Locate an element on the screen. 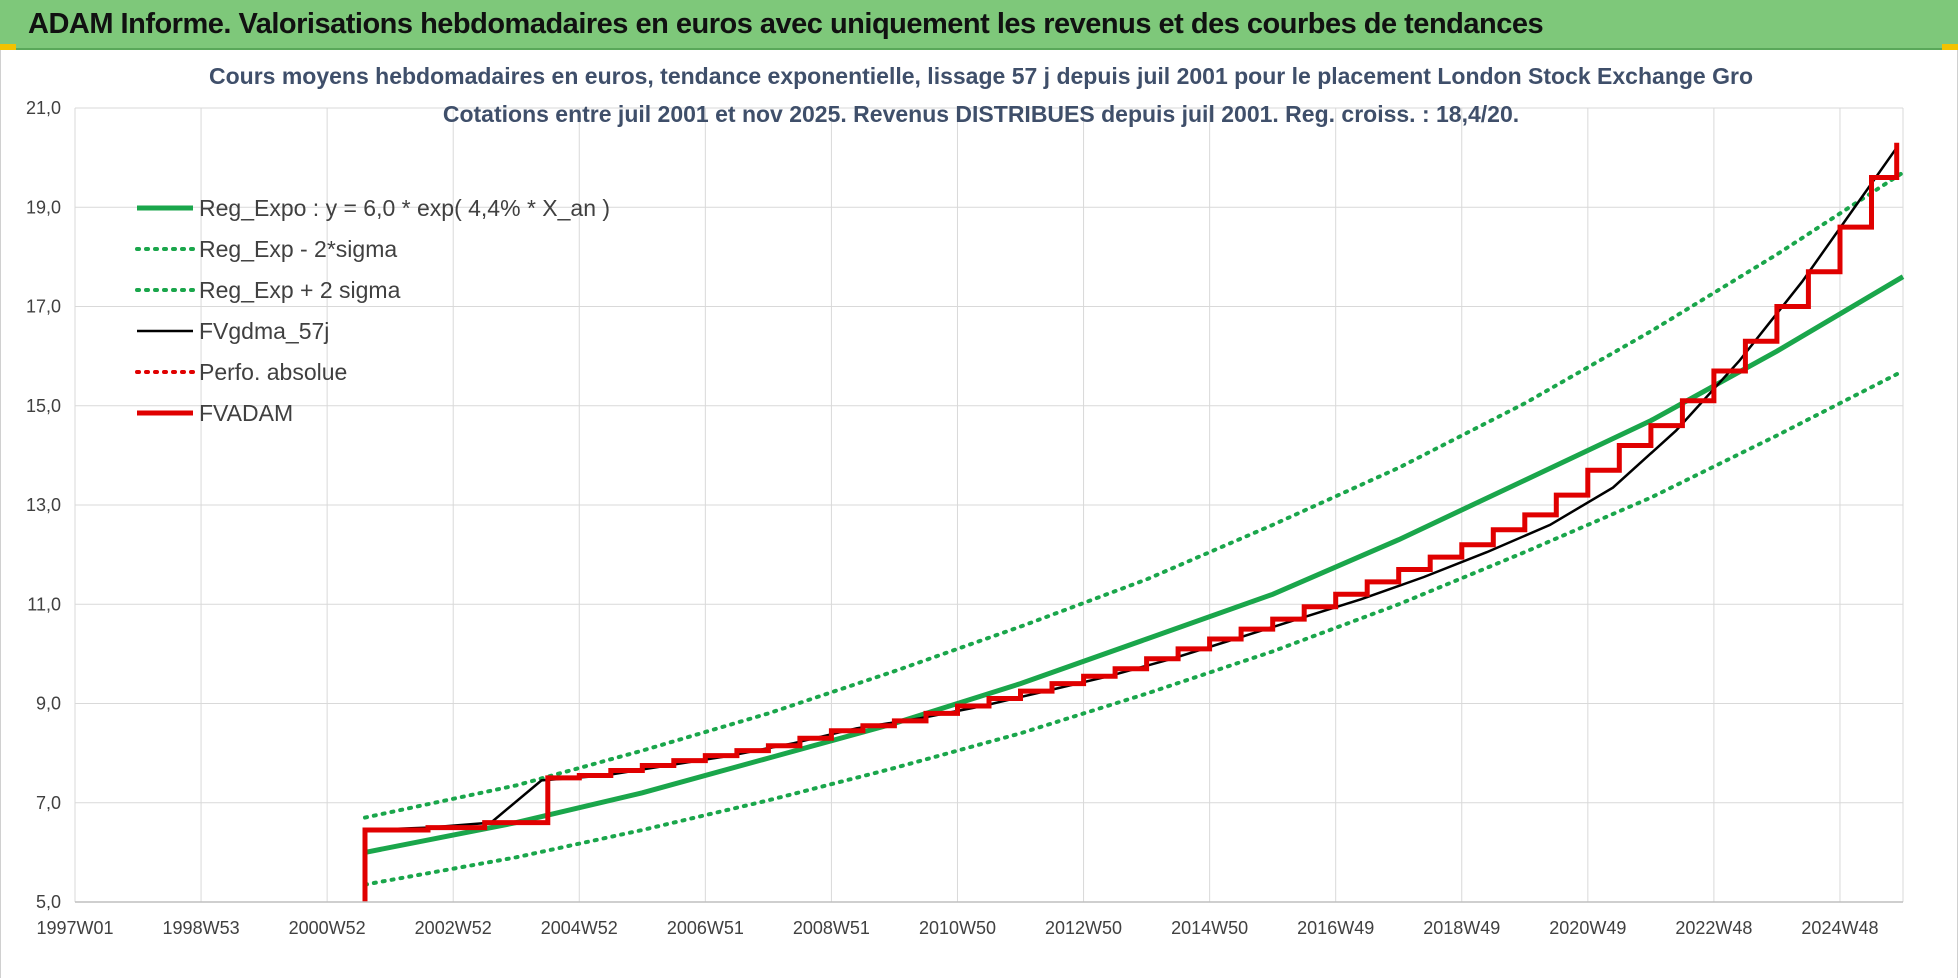  legend-label: Reg_Exp - 2*sigma is located at coordinates (298, 249).